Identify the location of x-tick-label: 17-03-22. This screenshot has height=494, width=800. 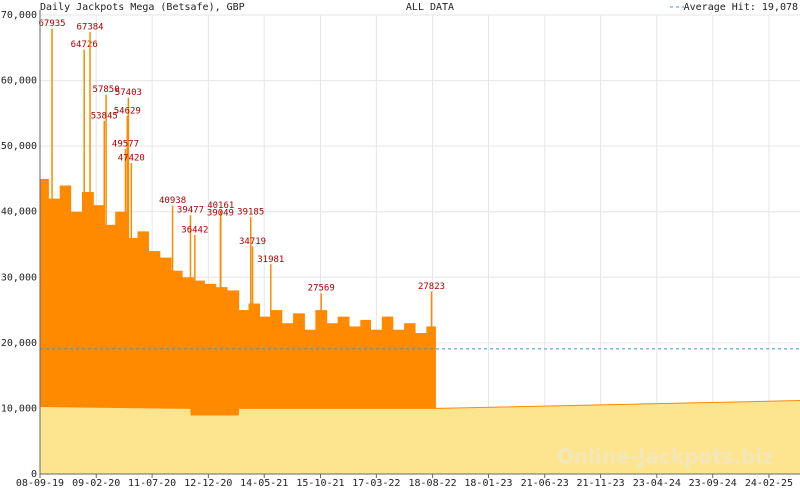
(376, 483).